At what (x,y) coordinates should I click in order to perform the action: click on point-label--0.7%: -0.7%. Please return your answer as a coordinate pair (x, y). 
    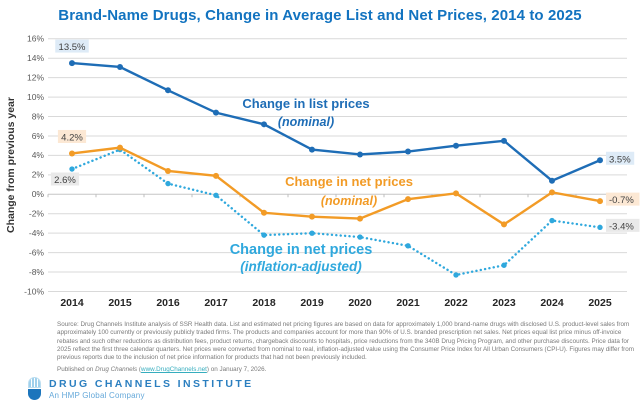
    Looking at the image, I should click on (623, 199).